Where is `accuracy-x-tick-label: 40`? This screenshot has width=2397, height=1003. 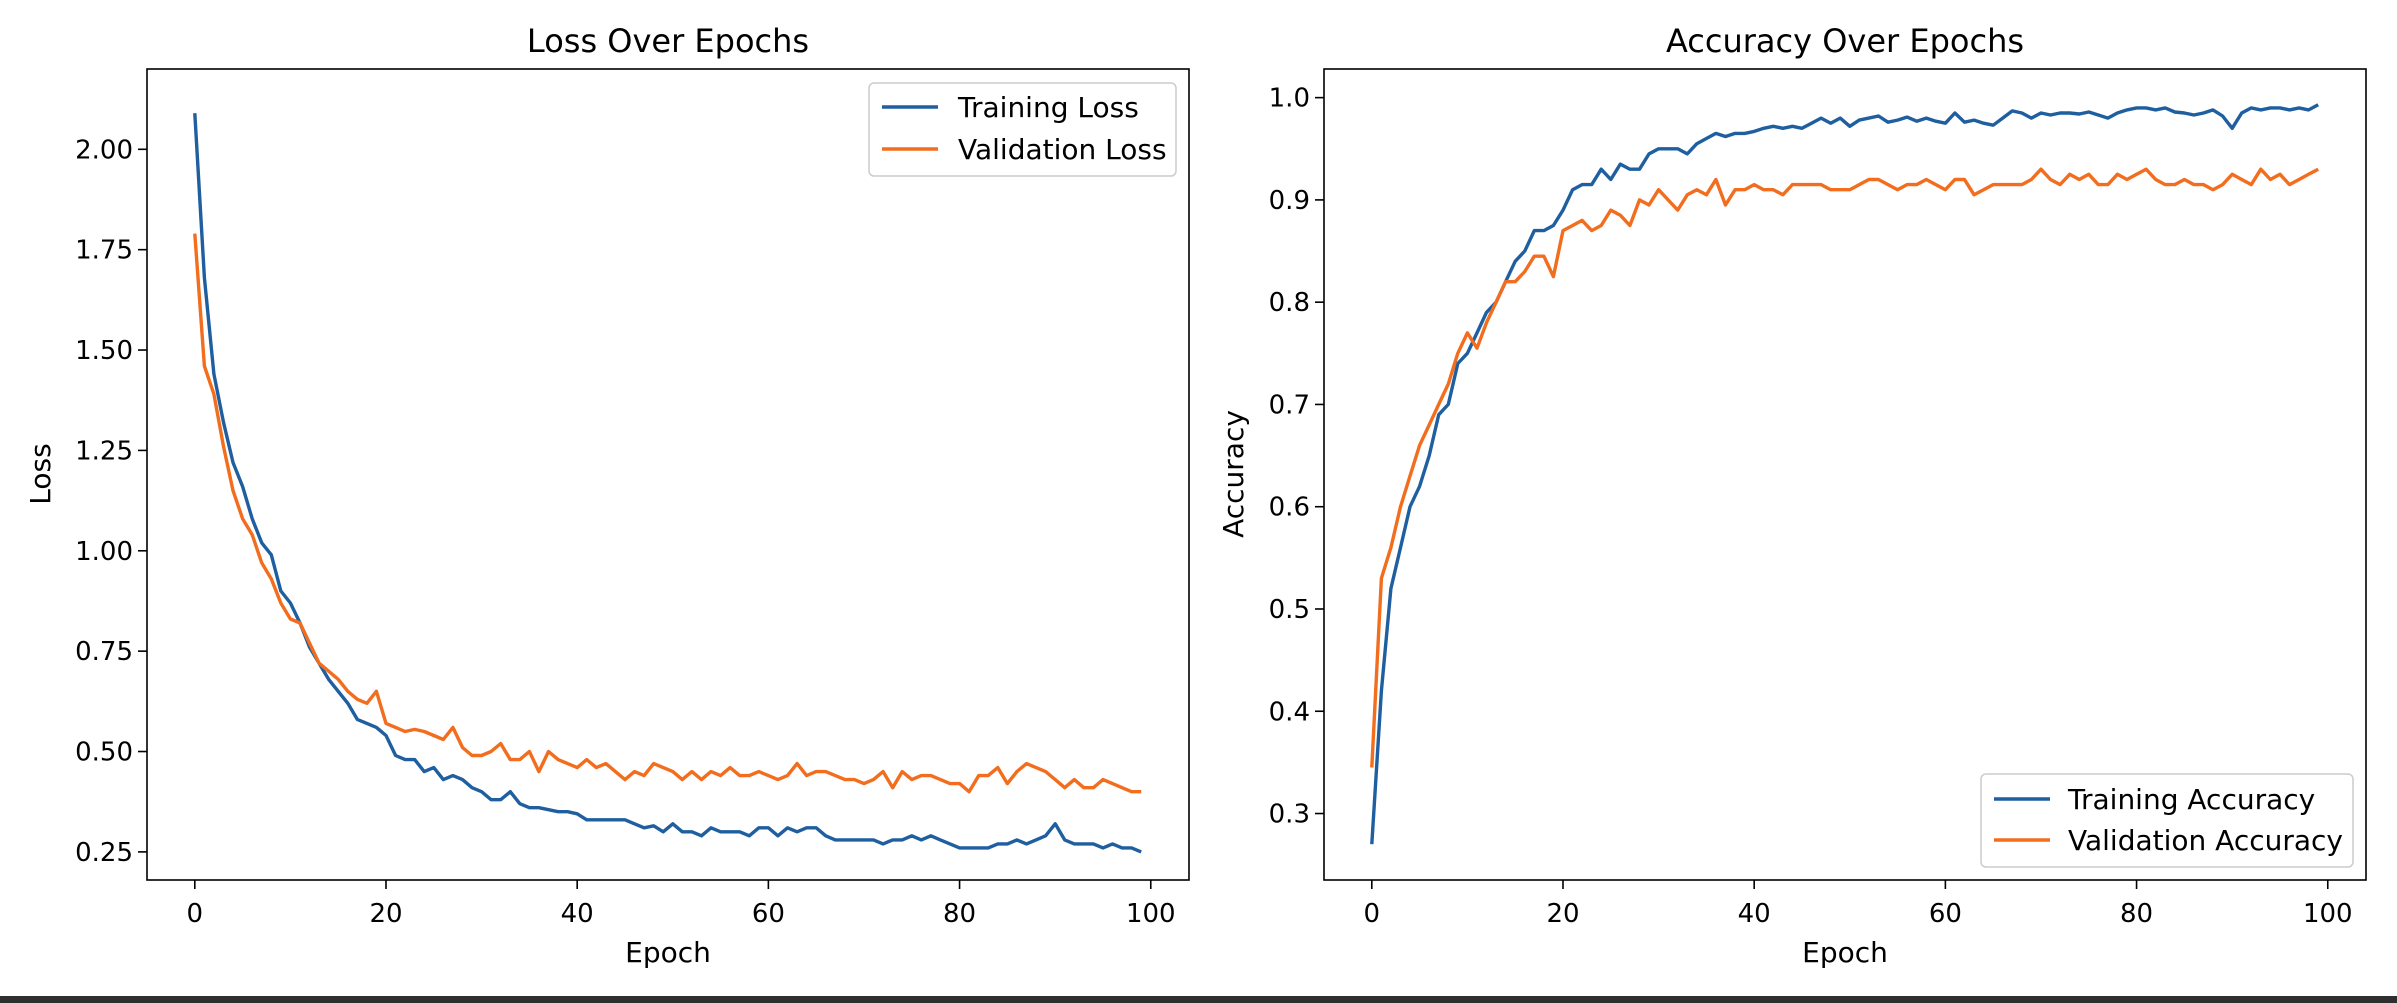
accuracy-x-tick-label: 40 is located at coordinates (1754, 914).